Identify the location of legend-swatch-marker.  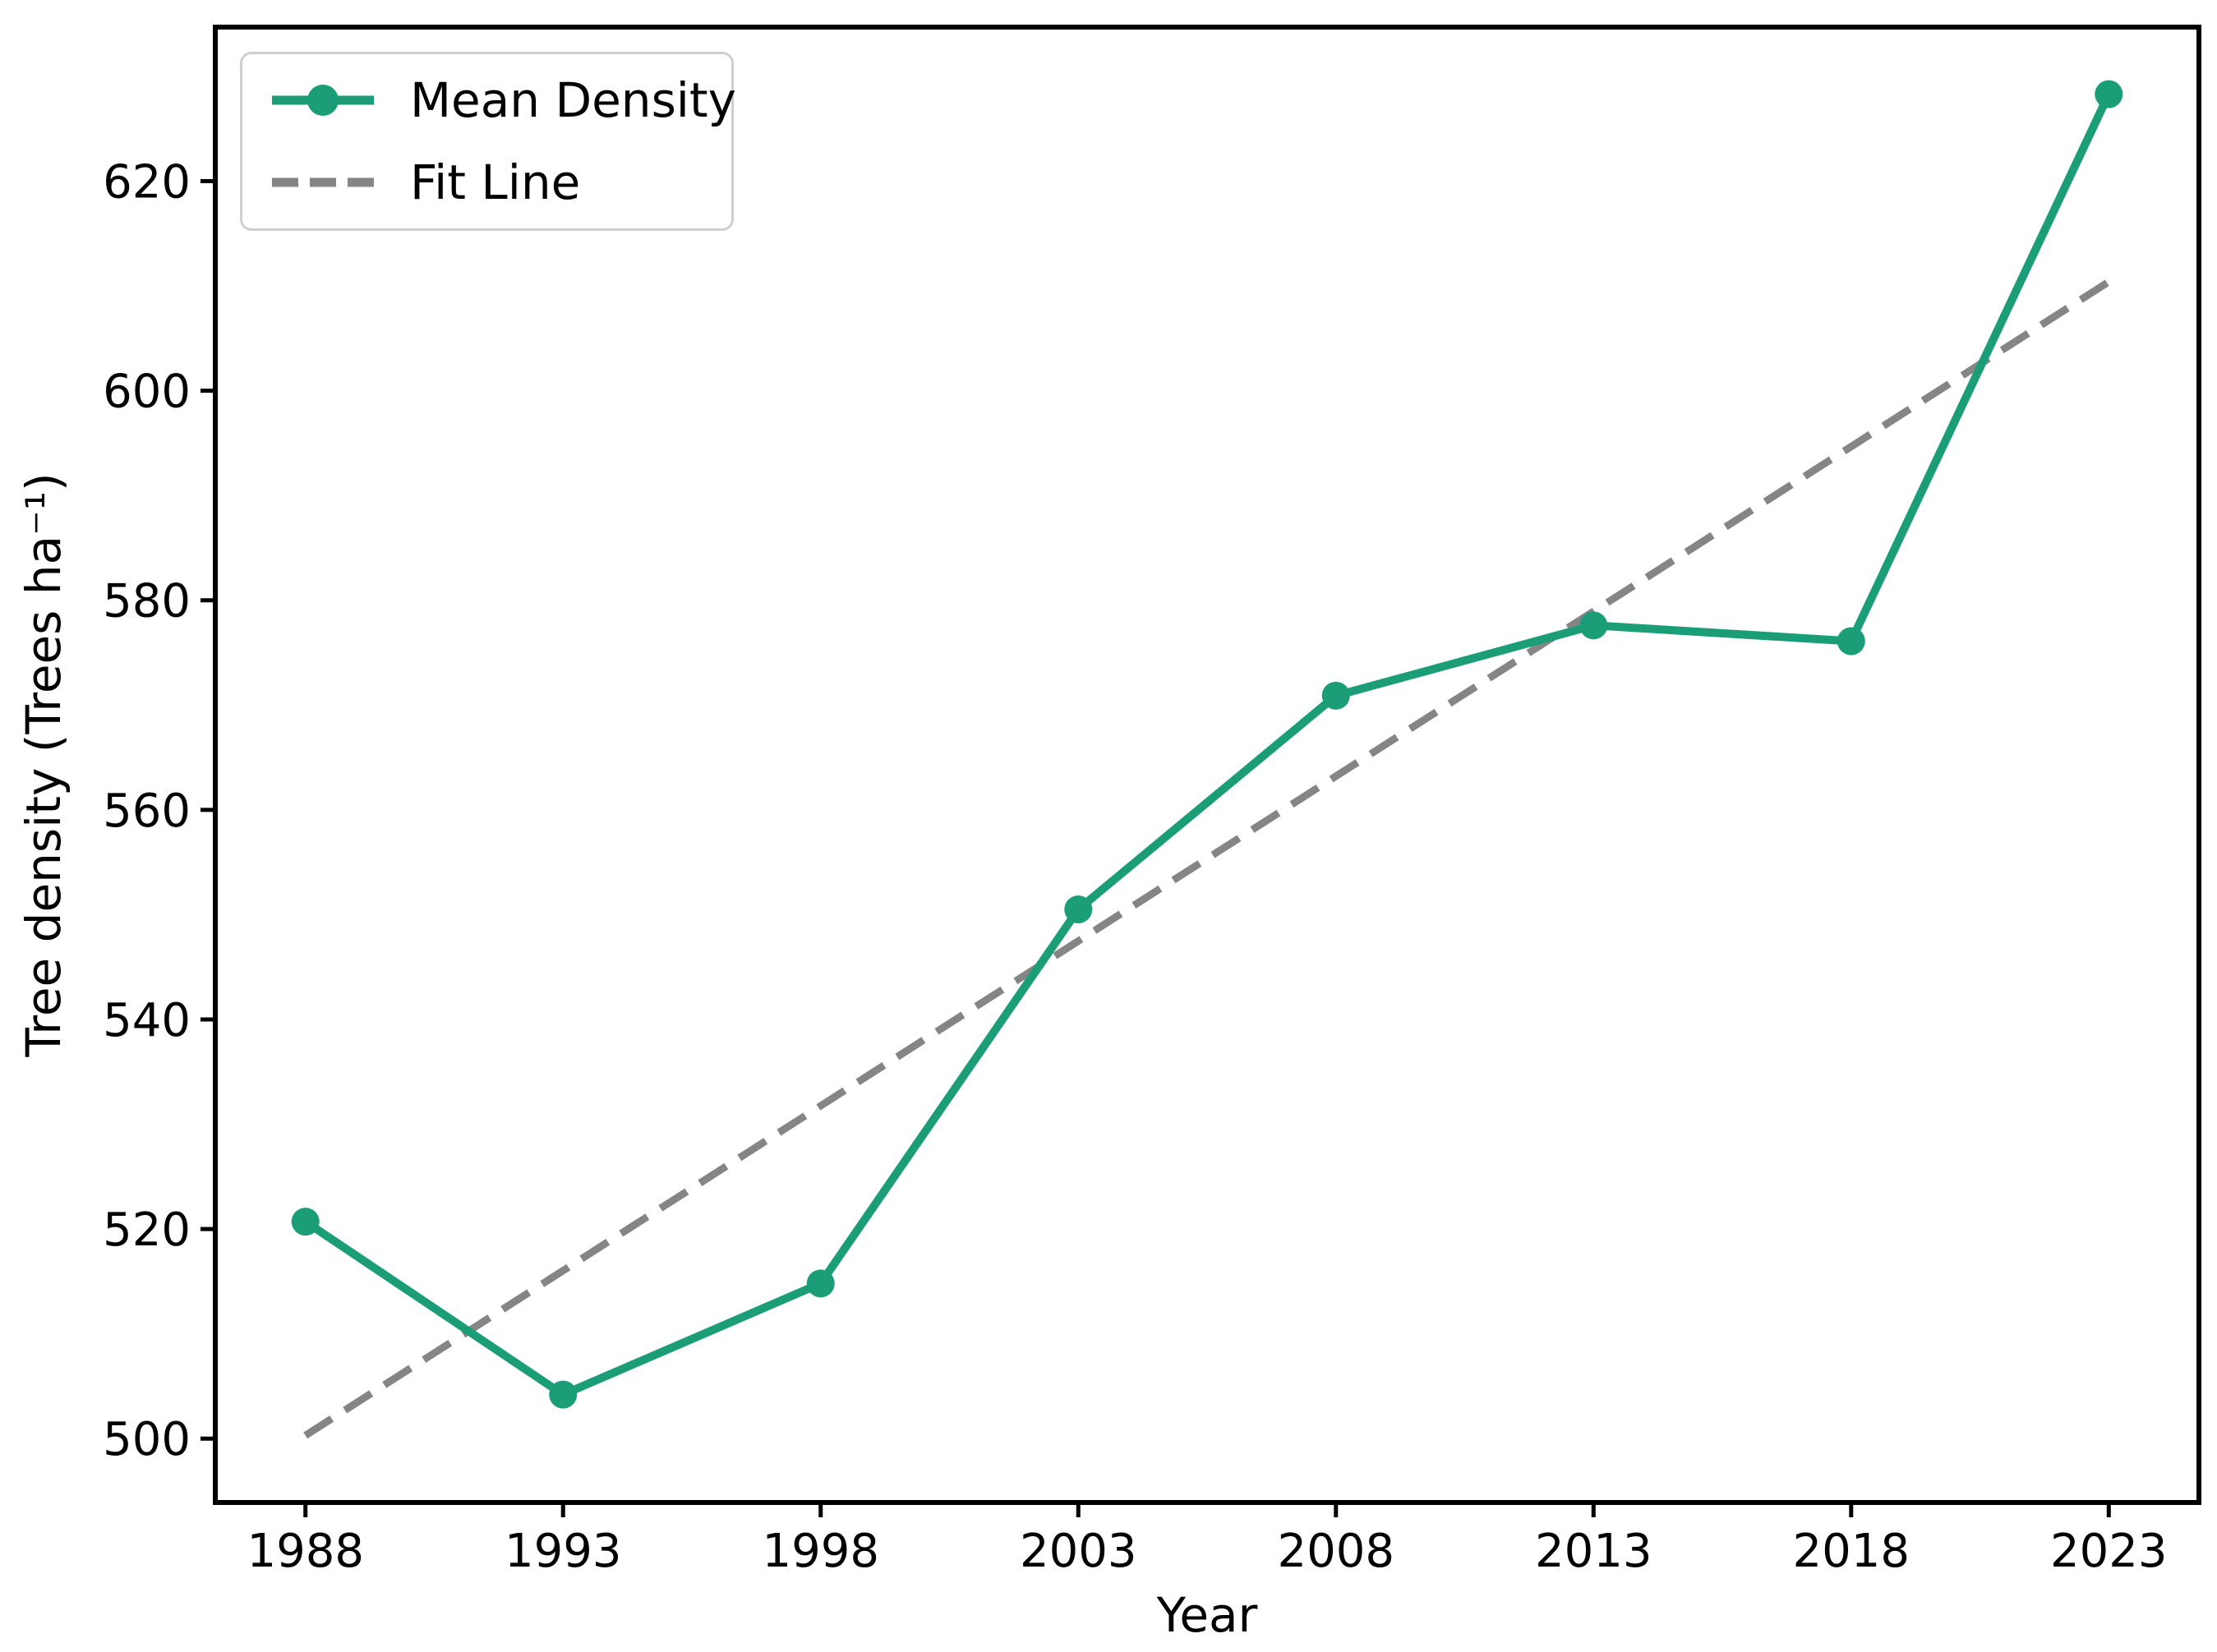
(323, 101).